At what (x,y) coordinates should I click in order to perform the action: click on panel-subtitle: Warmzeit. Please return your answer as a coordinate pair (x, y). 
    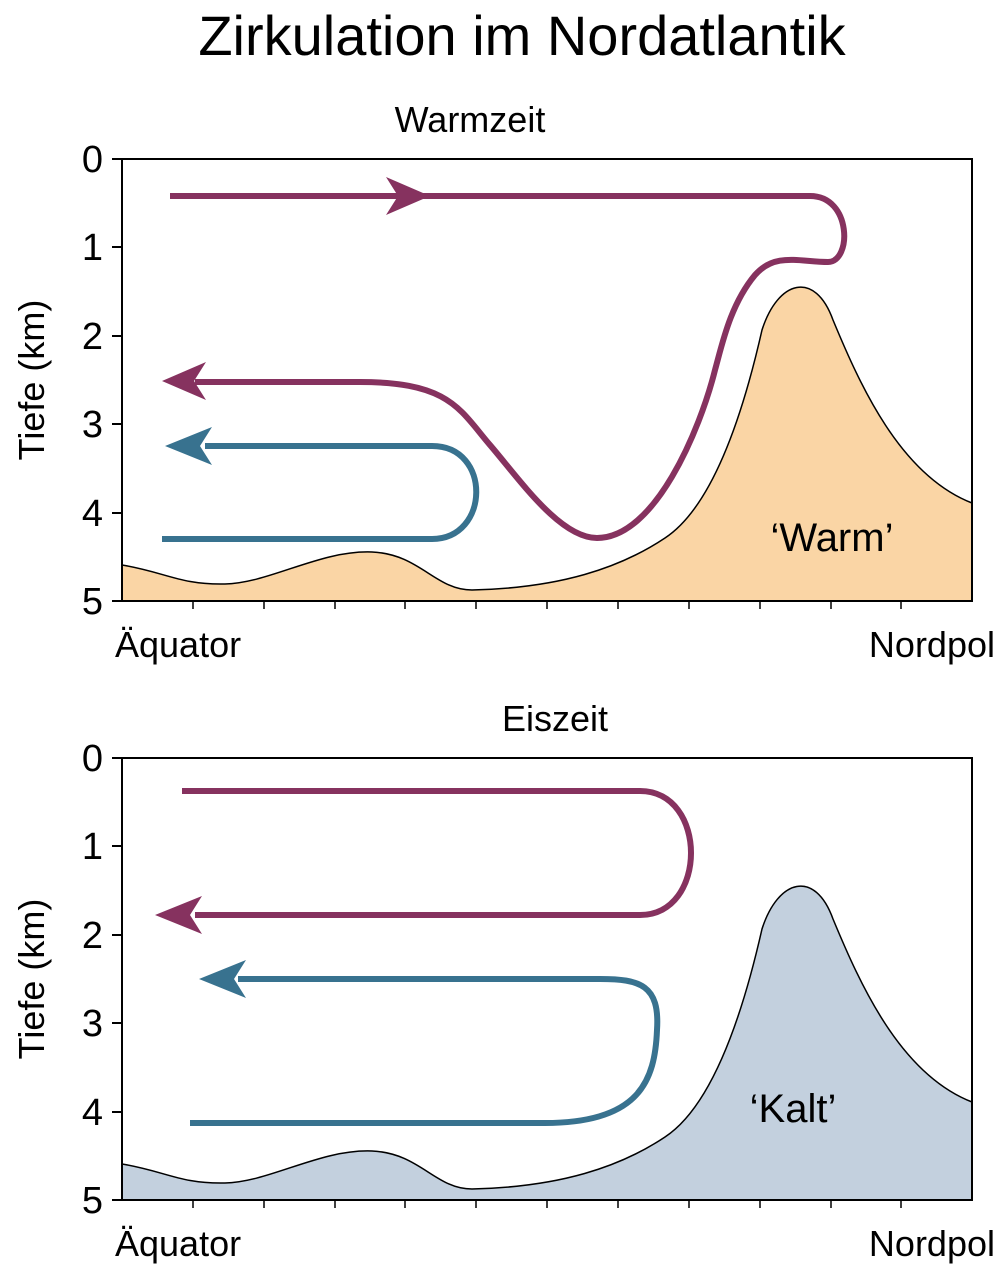
    Looking at the image, I should click on (470, 119).